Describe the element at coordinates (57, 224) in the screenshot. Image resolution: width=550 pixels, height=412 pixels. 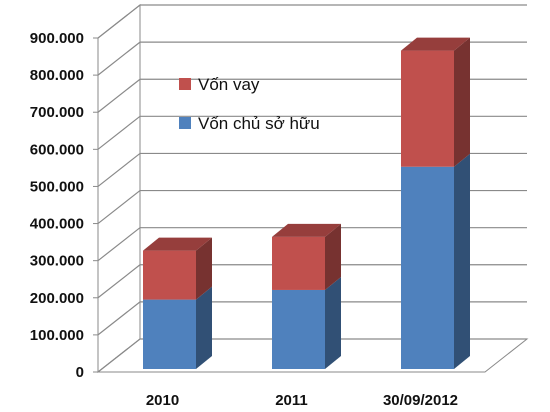
I see `y-tick-label: 400.000` at that location.